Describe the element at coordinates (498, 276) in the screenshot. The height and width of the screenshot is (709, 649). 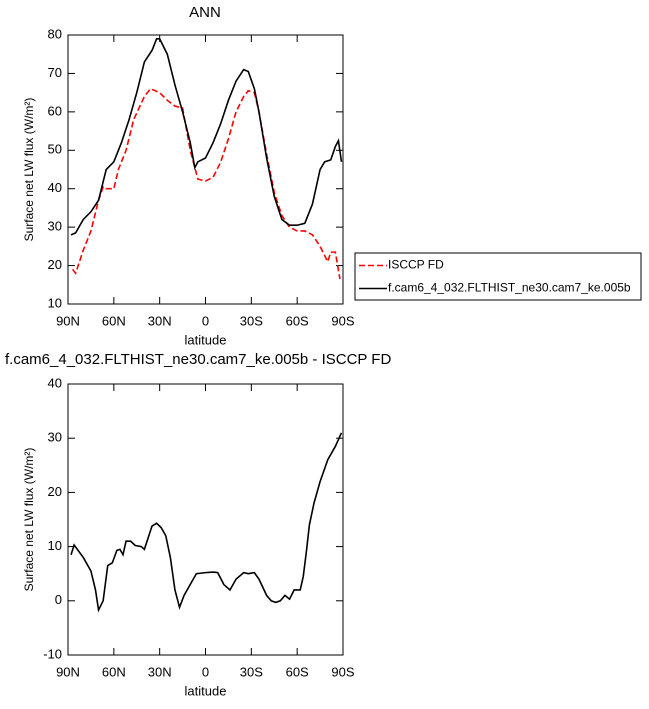
I see `legend-frame` at that location.